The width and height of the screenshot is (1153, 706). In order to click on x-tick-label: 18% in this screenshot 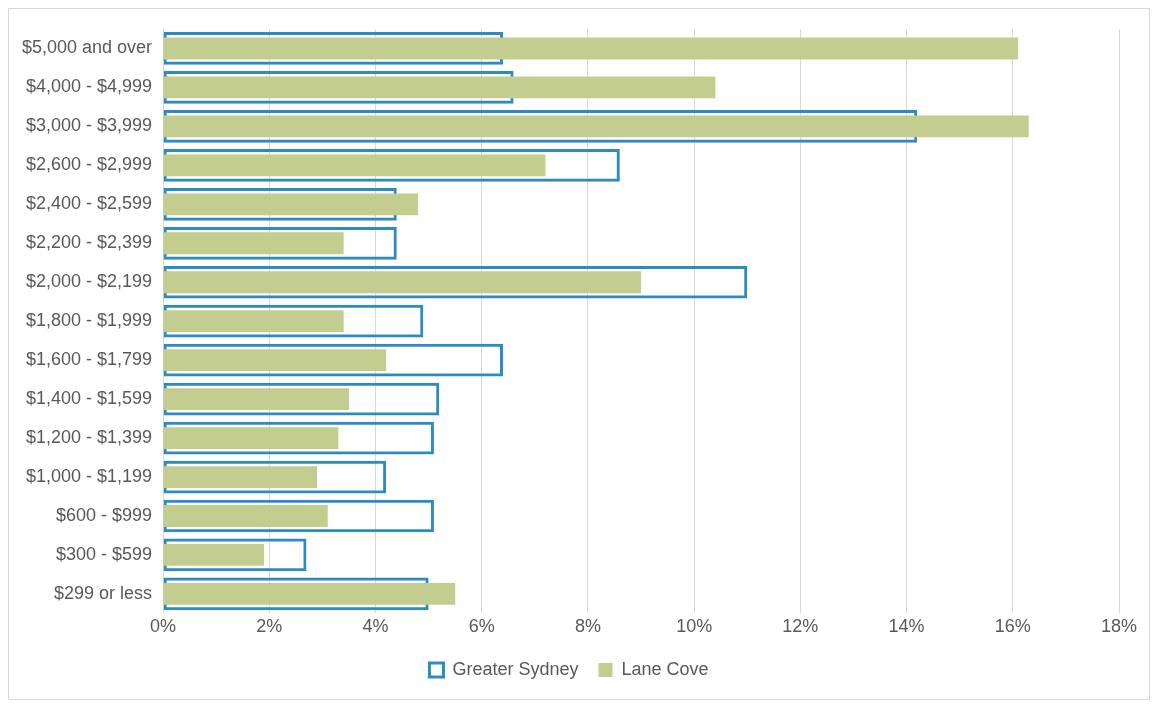, I will do `click(1119, 626)`.